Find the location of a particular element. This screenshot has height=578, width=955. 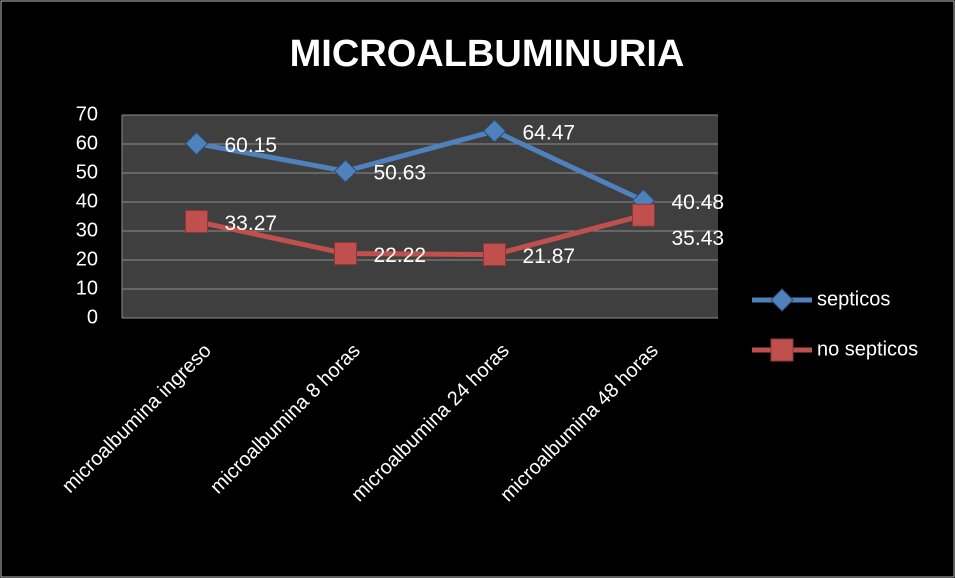

data-label: 35.43 is located at coordinates (698, 238).